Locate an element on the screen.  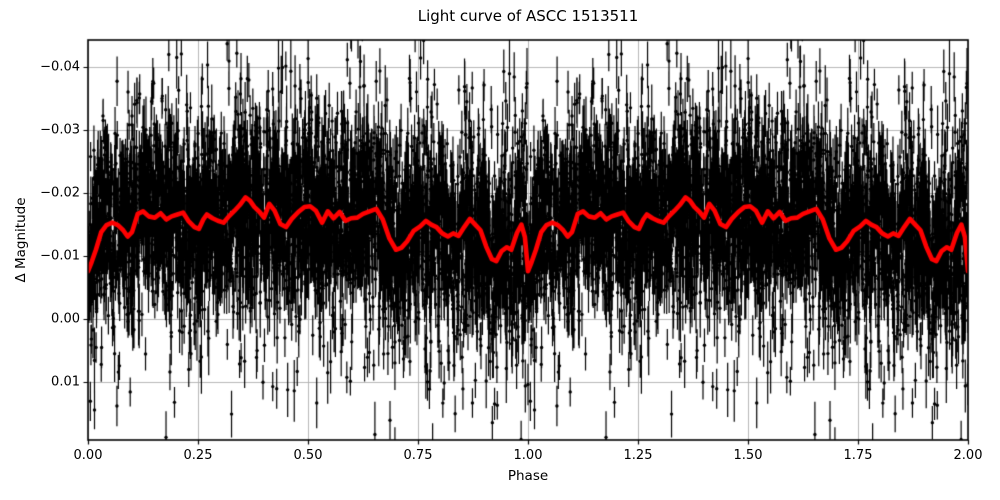
y-tick-label: 0.00 is located at coordinates (65, 319).